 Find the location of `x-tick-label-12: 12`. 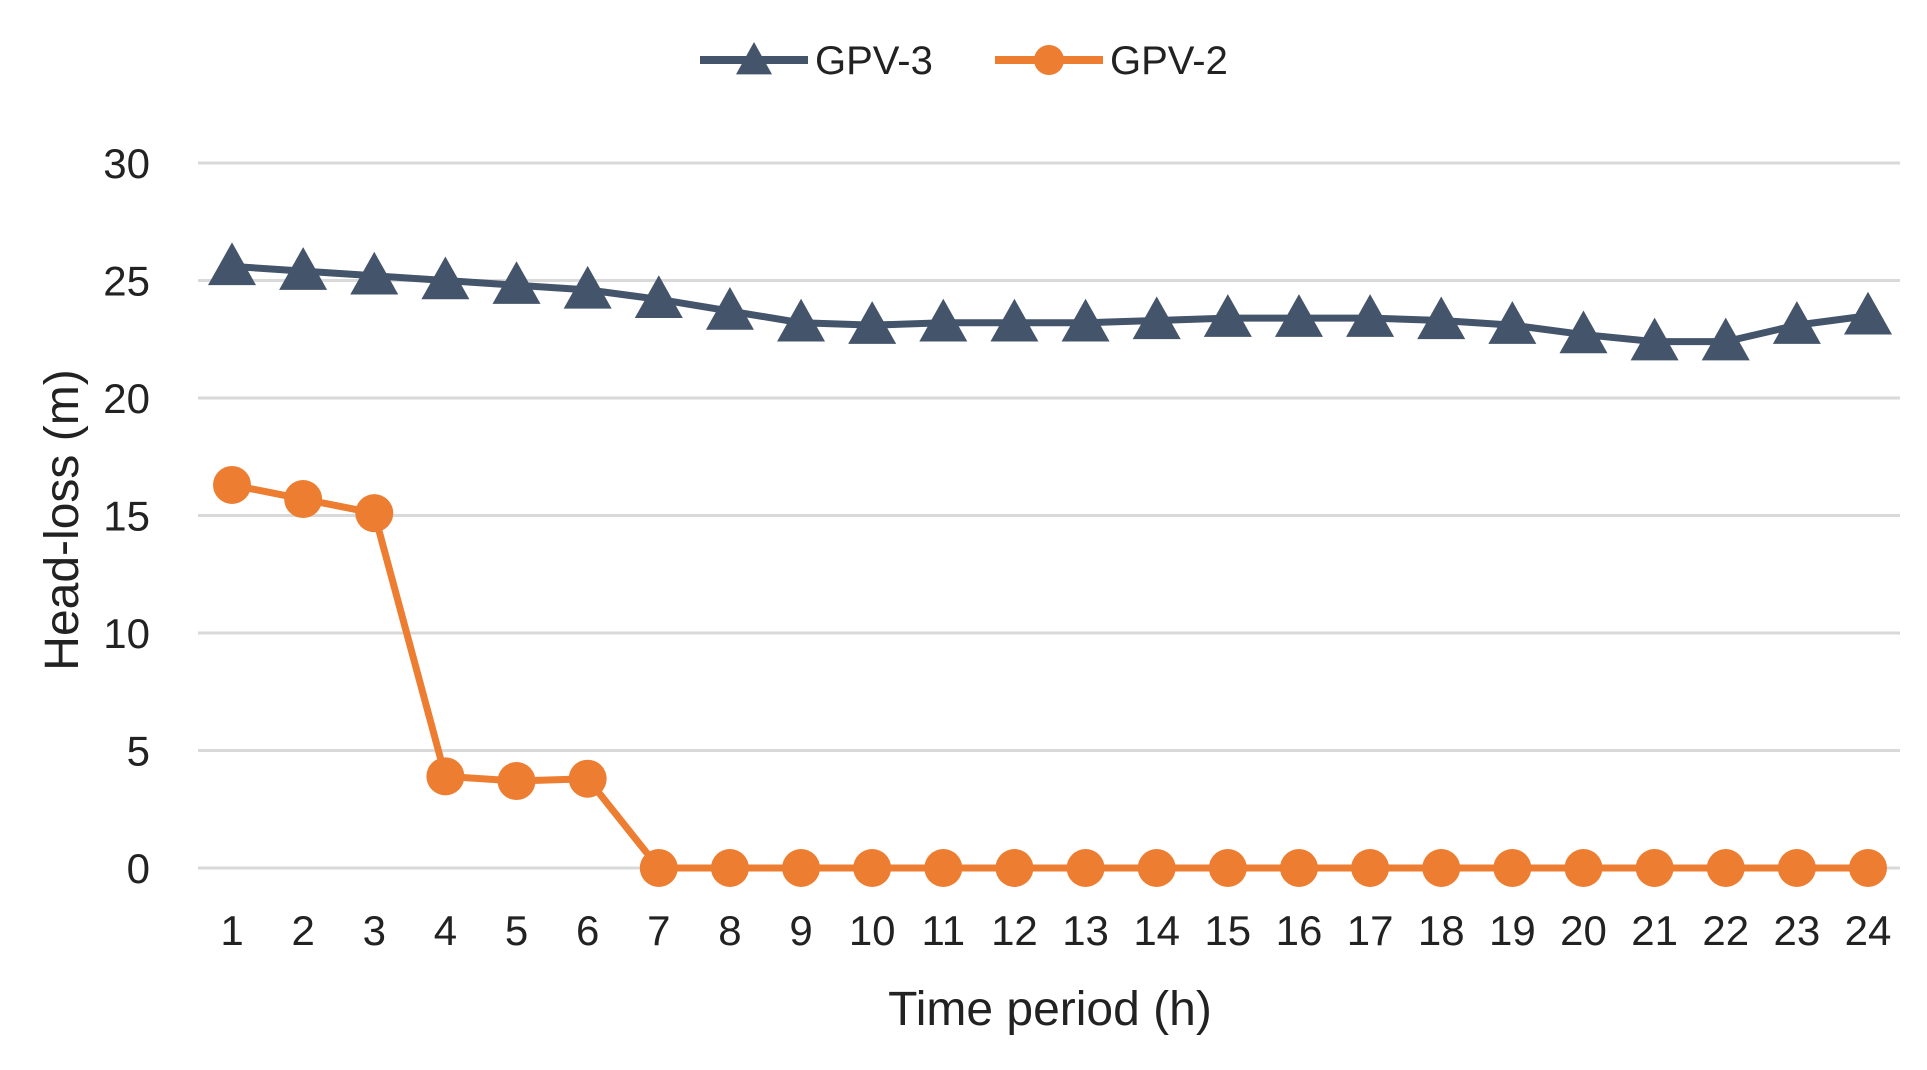

x-tick-label-12: 12 is located at coordinates (1014, 930).